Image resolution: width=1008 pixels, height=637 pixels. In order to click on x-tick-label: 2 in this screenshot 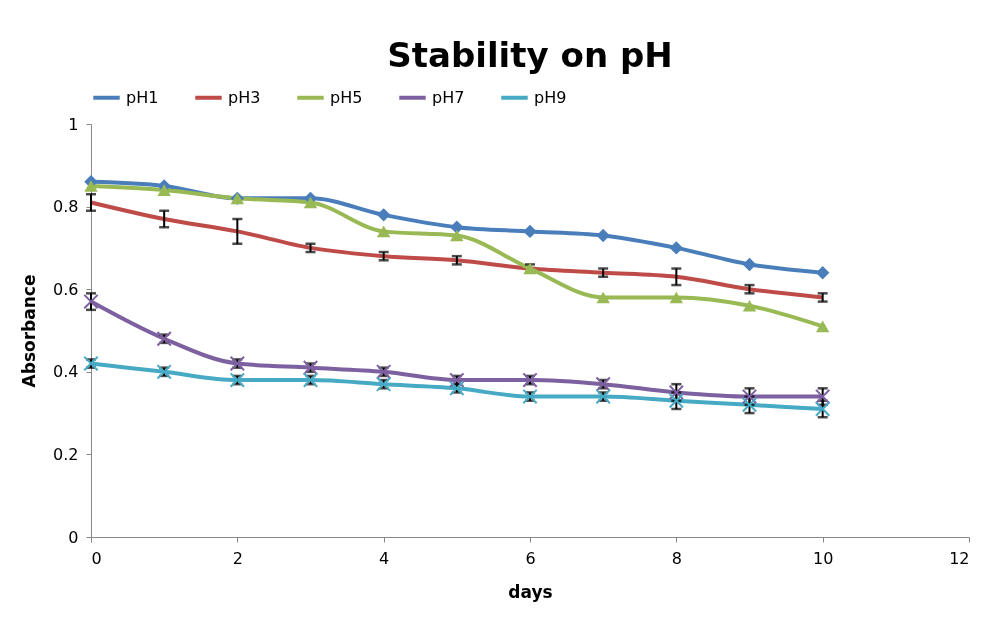, I will do `click(237, 558)`.